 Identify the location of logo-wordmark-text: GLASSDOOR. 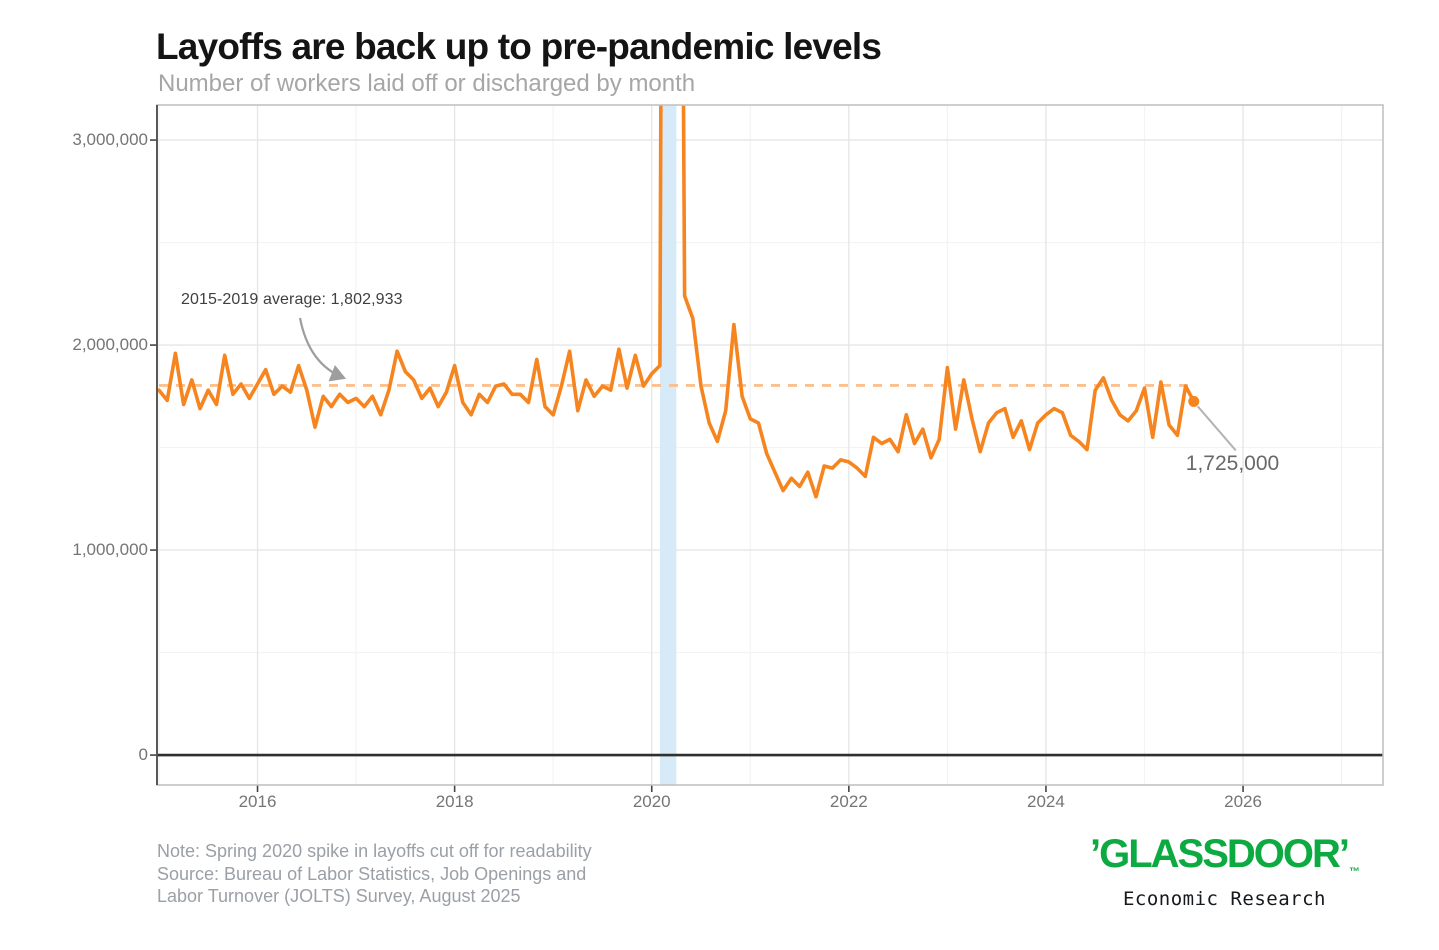
(1220, 854).